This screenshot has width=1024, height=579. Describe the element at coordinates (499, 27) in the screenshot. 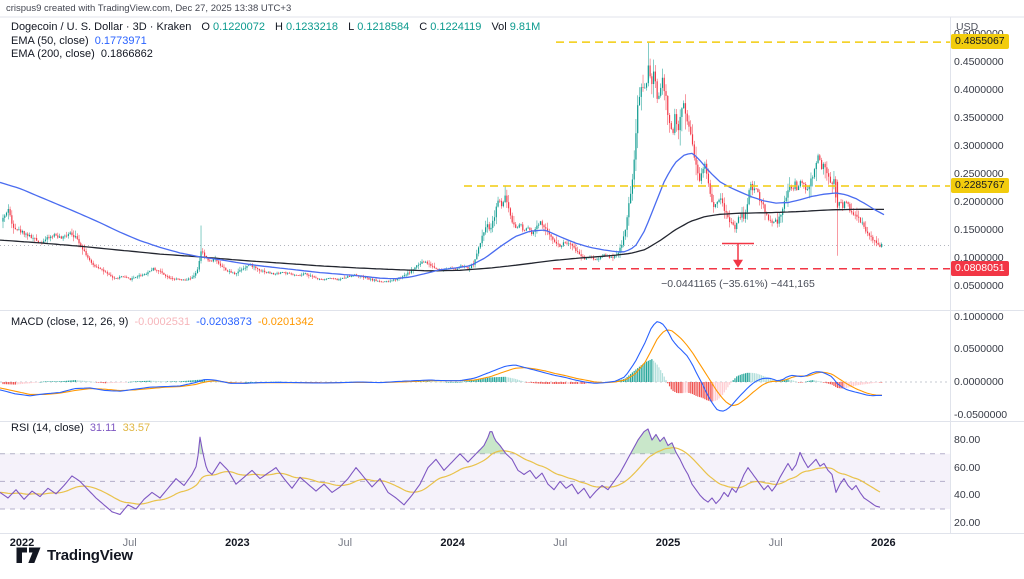

I see `volume-label: Vol` at that location.